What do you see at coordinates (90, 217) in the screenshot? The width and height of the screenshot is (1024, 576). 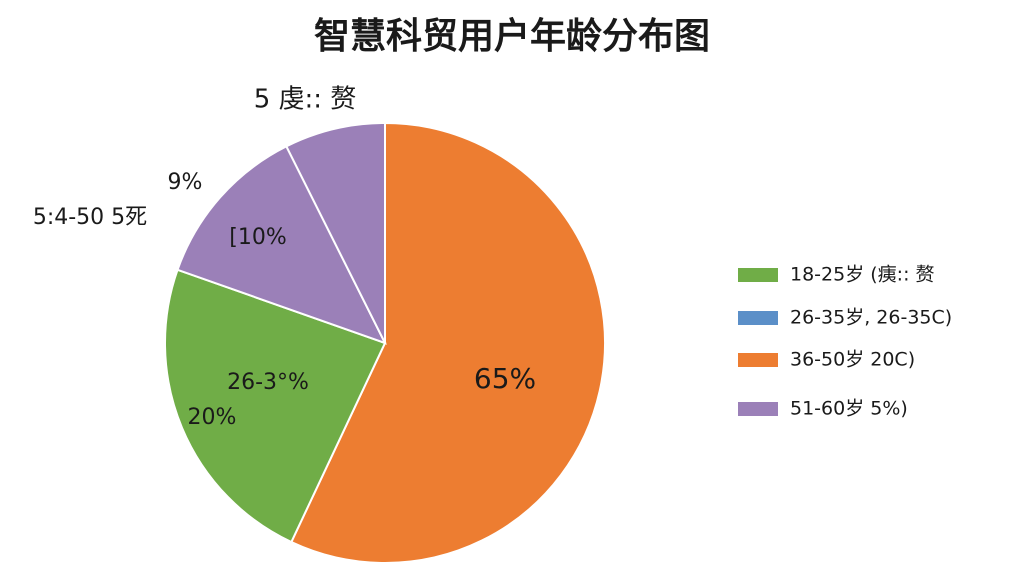 I see `slice-label: 5:4-50 5死` at bounding box center [90, 217].